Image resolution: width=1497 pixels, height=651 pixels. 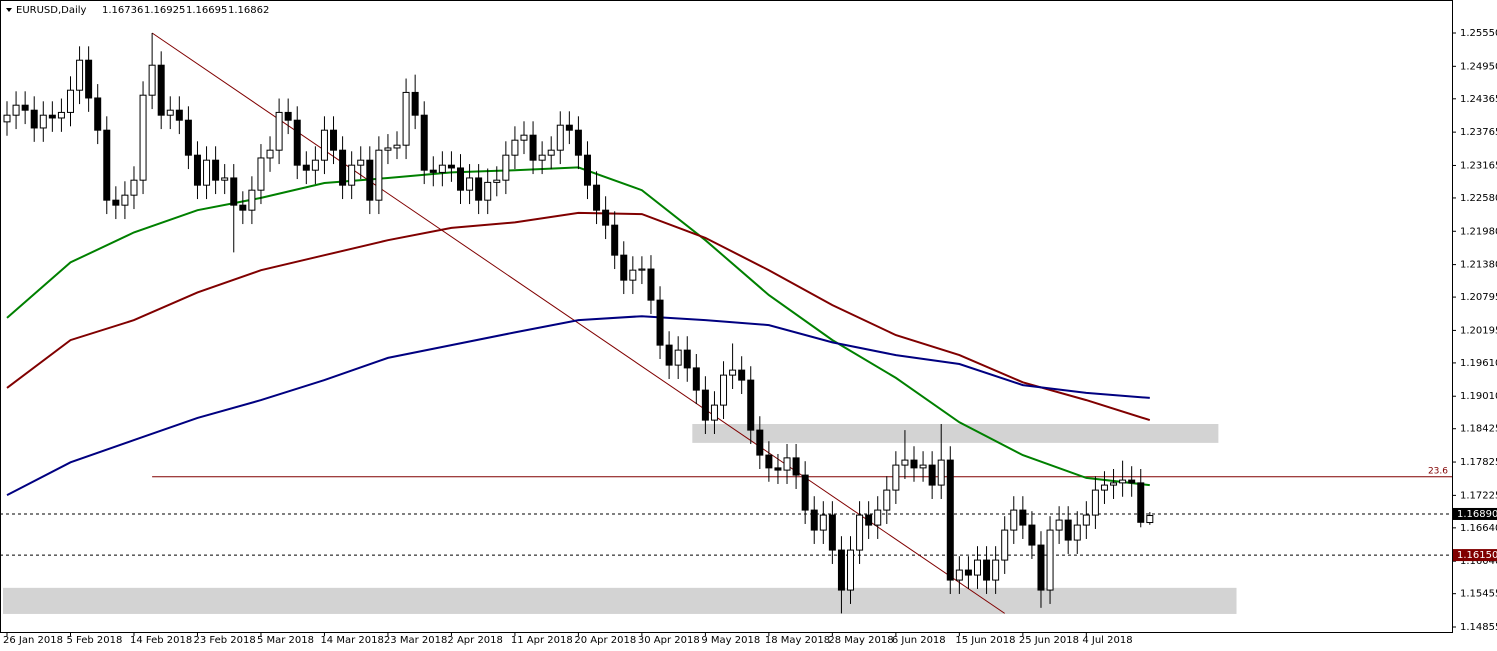 I want to click on x-tick-label: 18 May 2018, so click(x=797, y=640).